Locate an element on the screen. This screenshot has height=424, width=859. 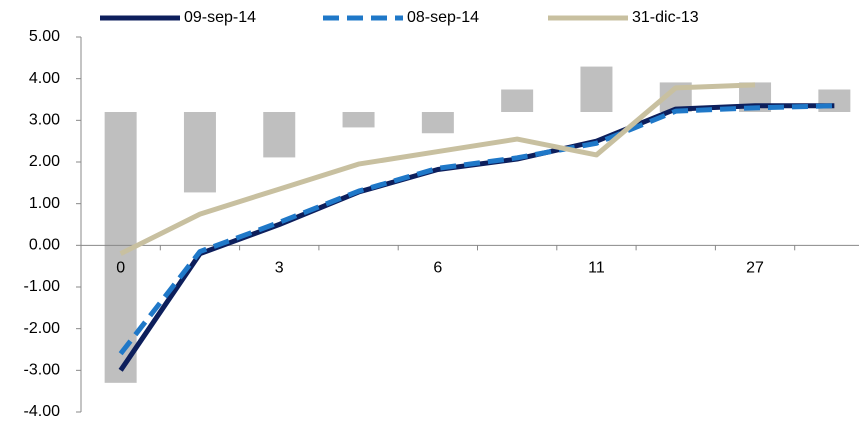
legend-label: 09-sep-14 is located at coordinates (220, 17).